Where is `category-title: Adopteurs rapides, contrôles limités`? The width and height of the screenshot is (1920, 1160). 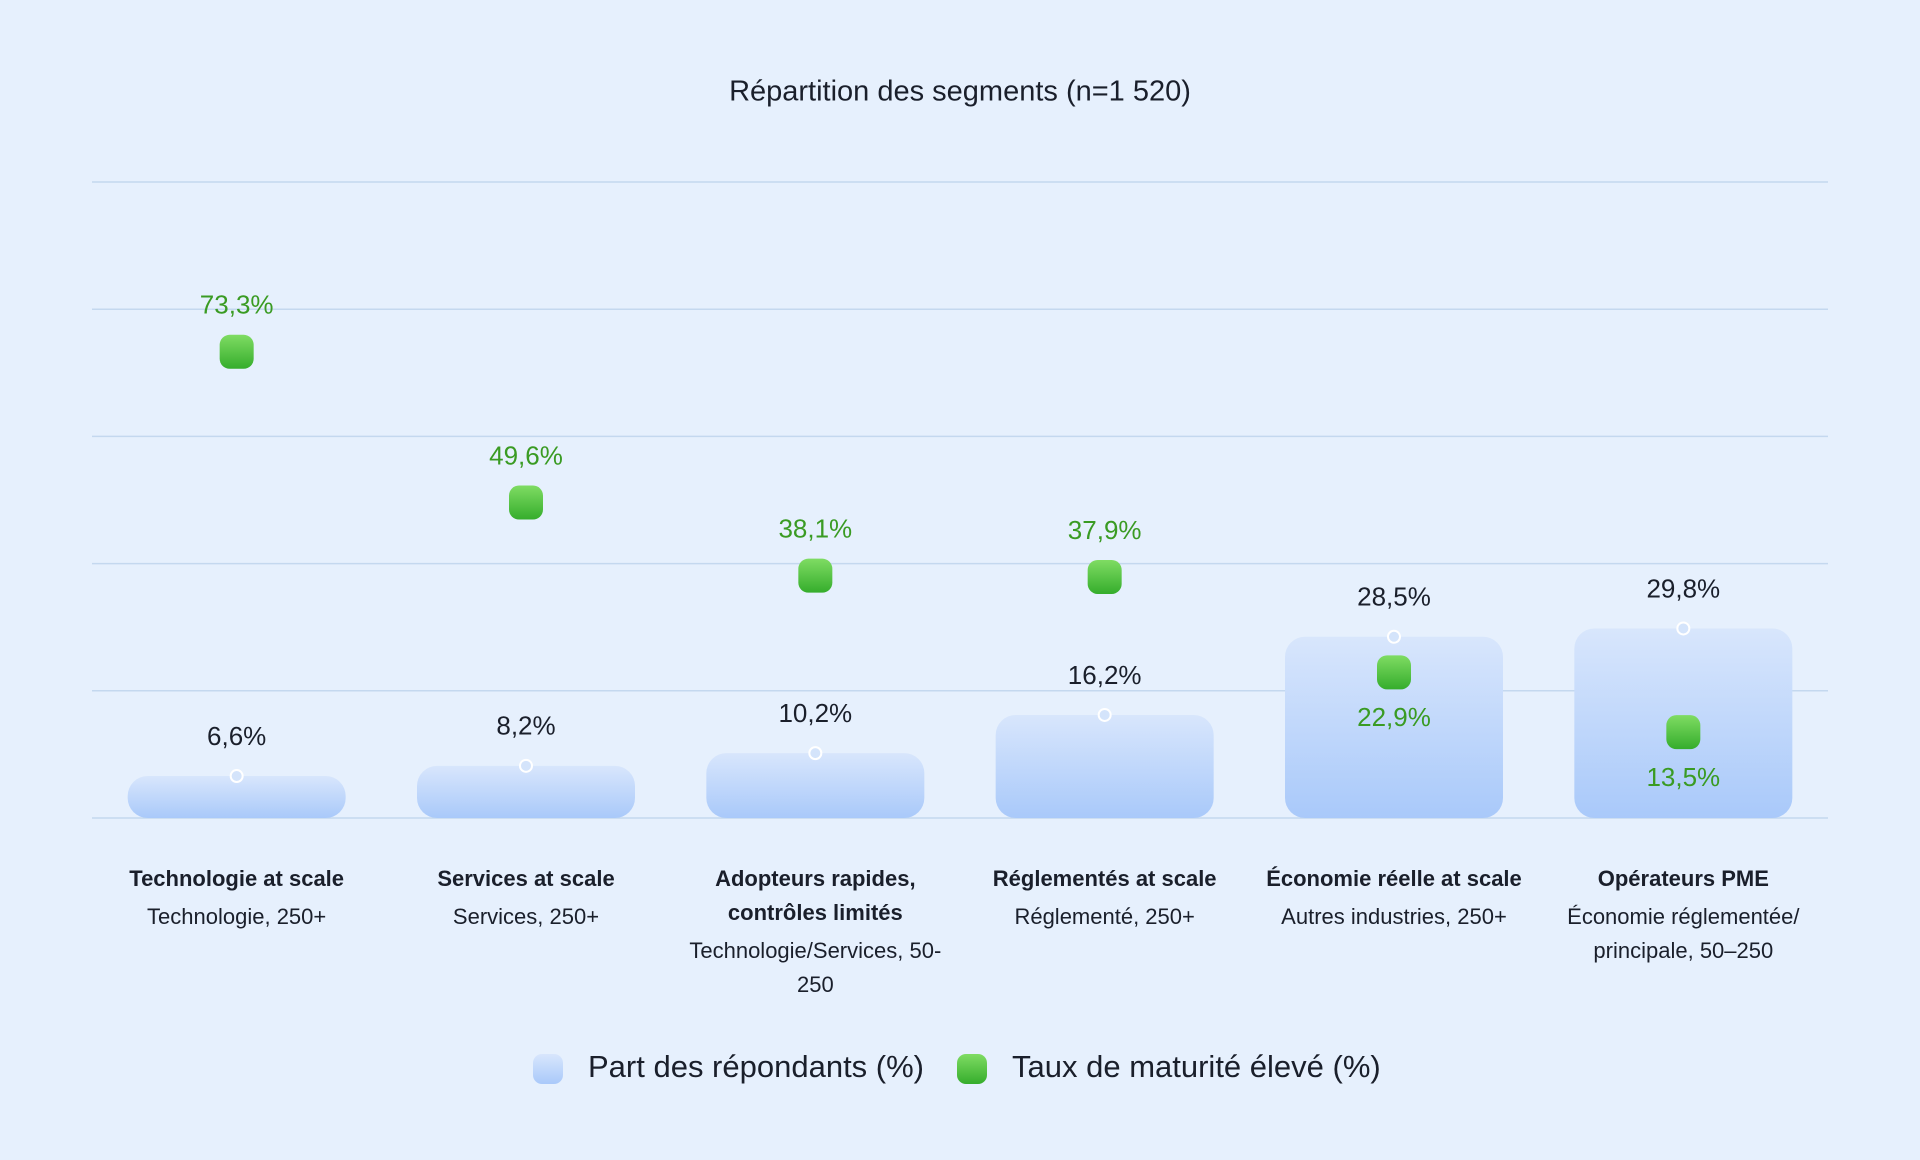 category-title: Adopteurs rapides, contrôles limités is located at coordinates (815, 895).